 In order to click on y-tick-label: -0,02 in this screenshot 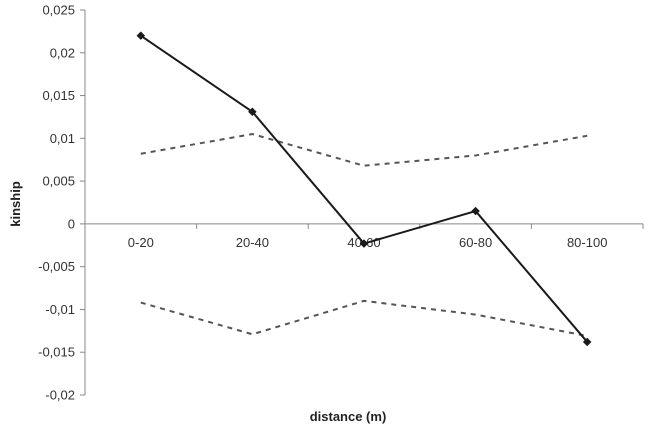, I will do `click(60, 395)`.